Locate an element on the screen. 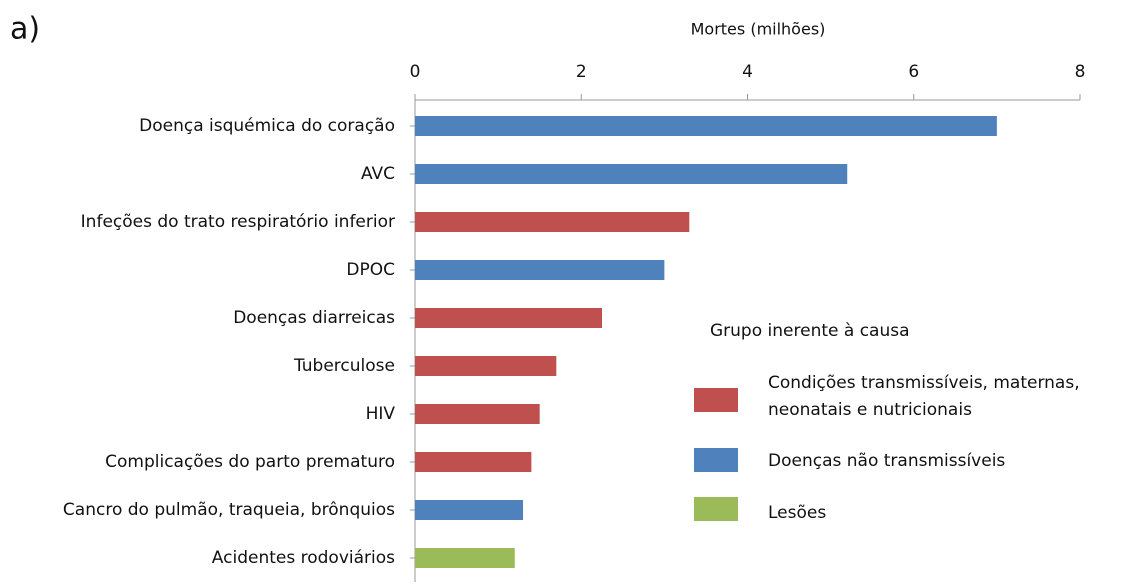 The width and height of the screenshot is (1133, 588). y-tick-label: Doenças diarreicas is located at coordinates (314, 318).